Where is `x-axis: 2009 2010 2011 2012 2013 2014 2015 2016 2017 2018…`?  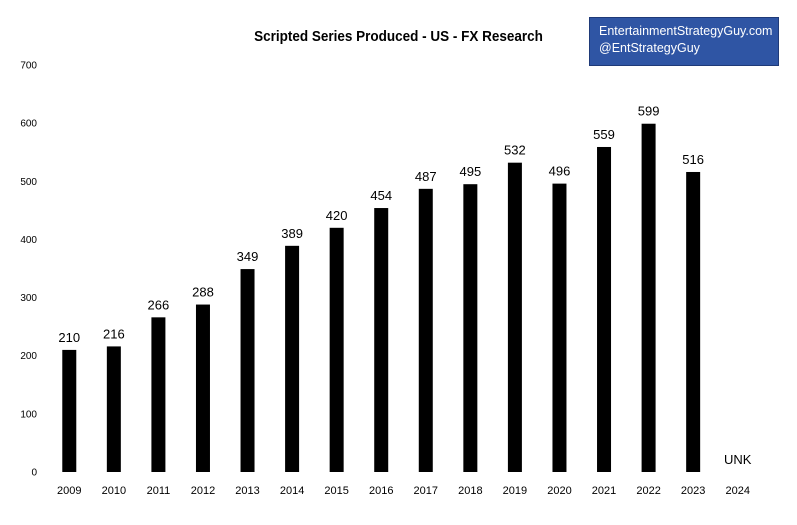
x-axis: 2009 2010 2011 2012 2013 2014 2015 2016 2017 2018… is located at coordinates (403, 491).